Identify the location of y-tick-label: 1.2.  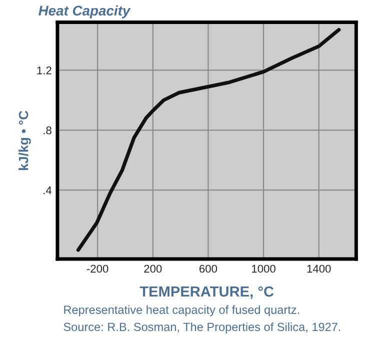
(44, 70).